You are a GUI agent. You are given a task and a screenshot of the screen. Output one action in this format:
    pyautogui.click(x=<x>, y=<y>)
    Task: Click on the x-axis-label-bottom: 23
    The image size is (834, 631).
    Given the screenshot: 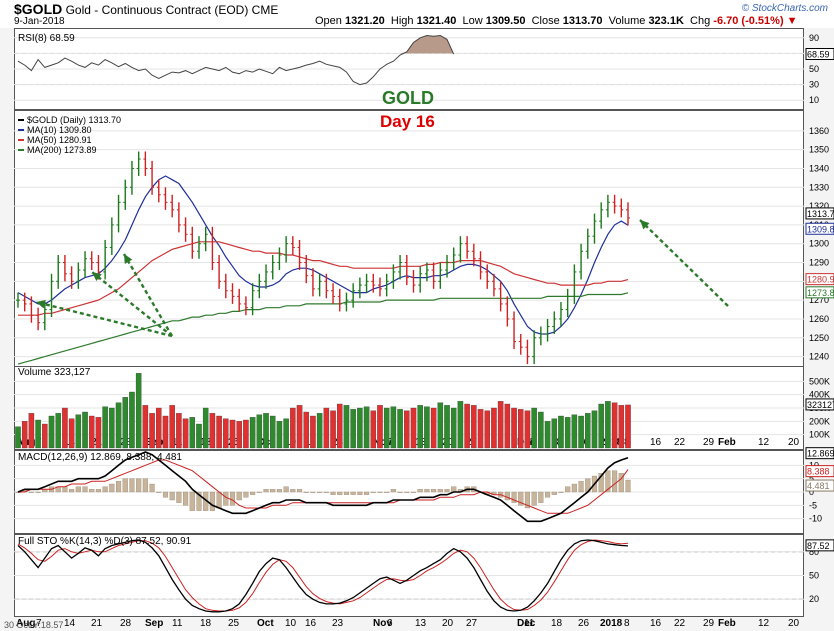 What is the action you would take?
    pyautogui.click(x=338, y=623)
    